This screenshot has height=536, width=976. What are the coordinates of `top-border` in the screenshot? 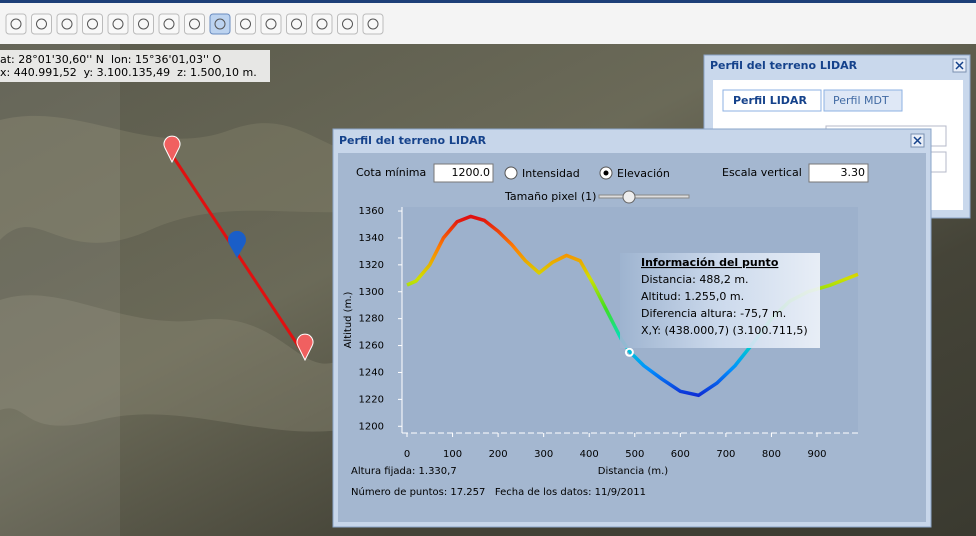 It's located at (488, 1).